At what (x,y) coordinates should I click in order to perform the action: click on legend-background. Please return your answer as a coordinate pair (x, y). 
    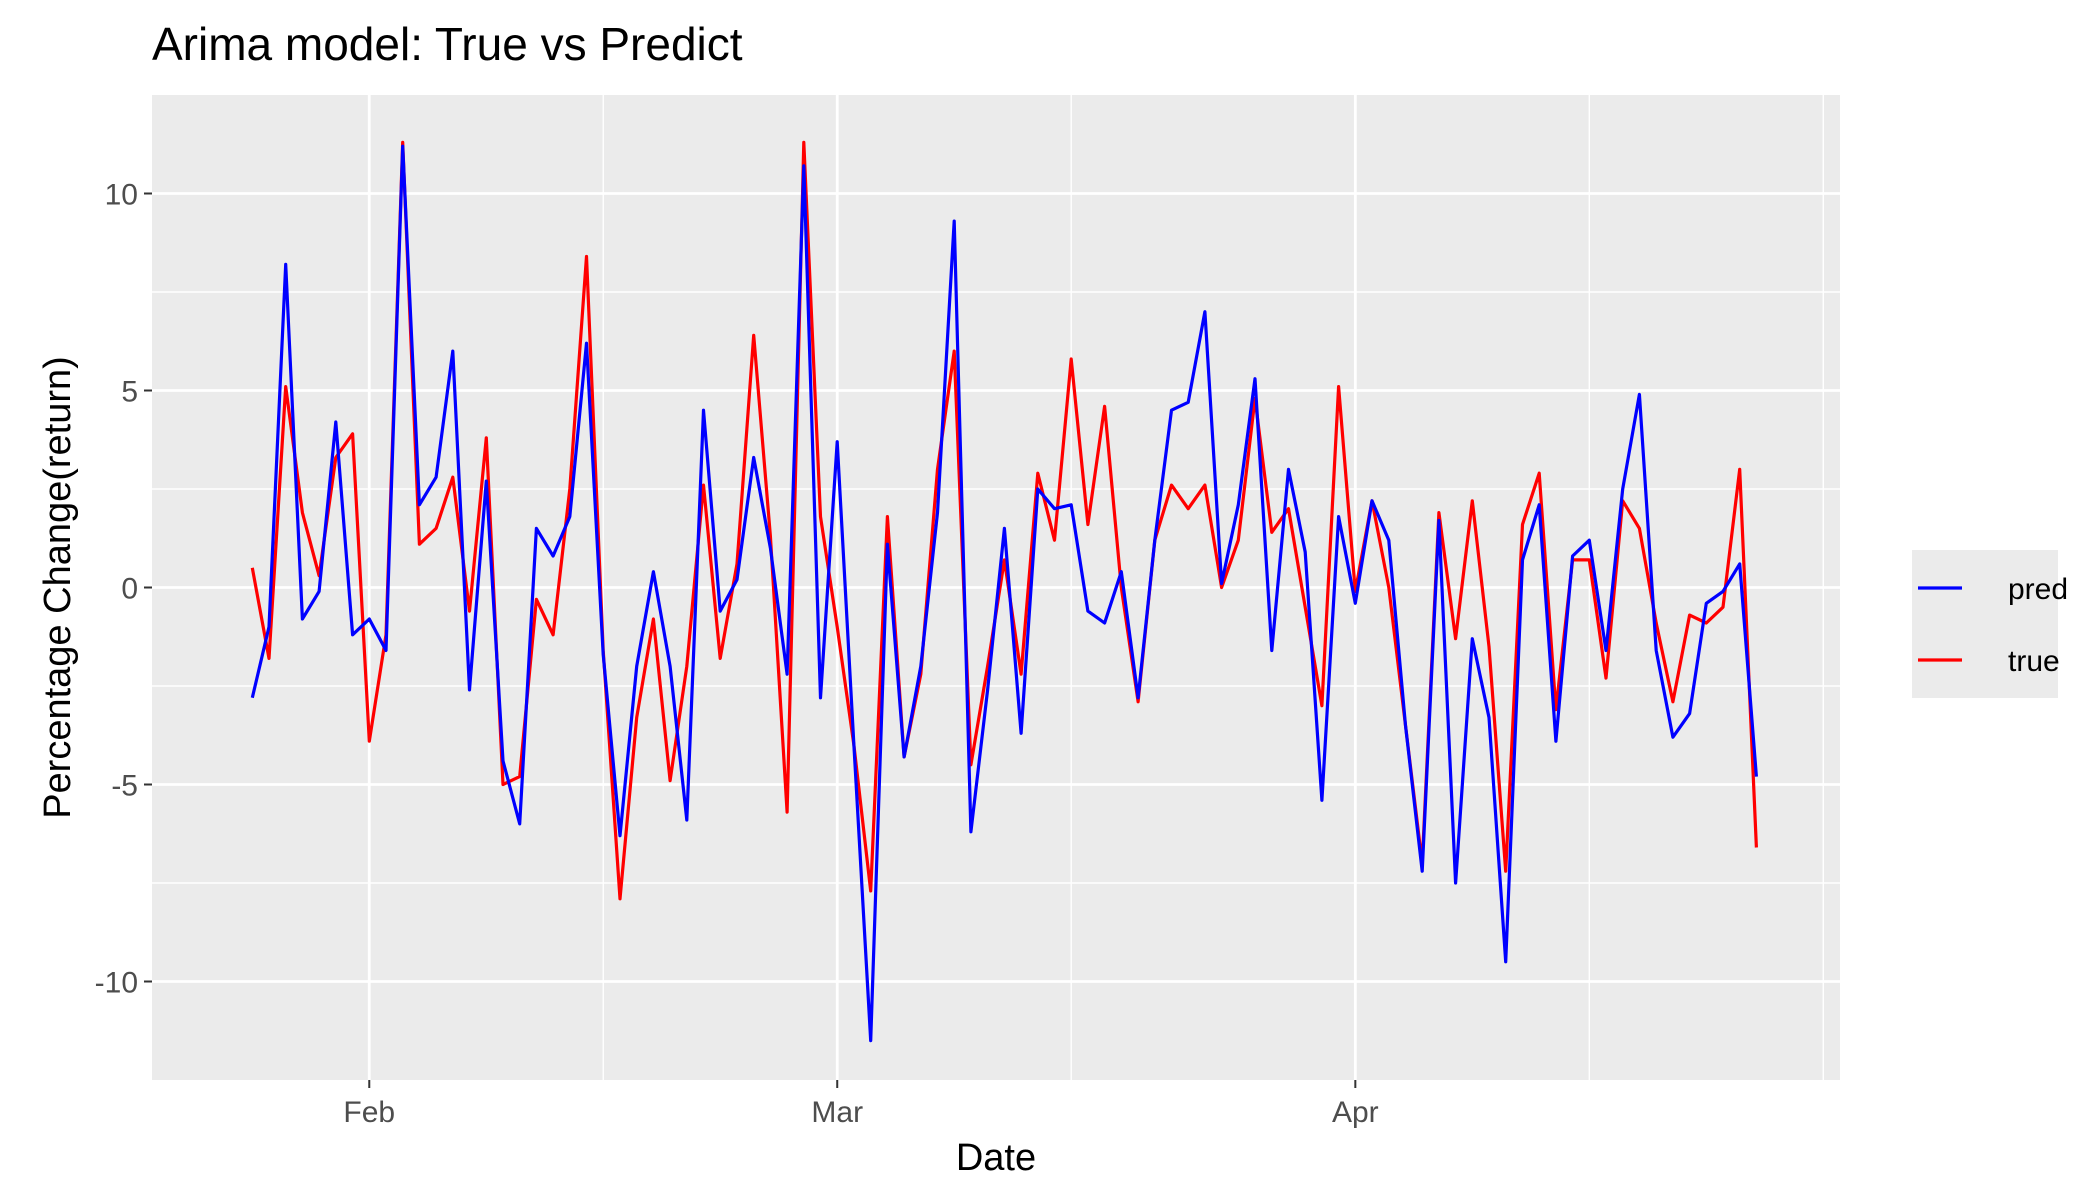
    Looking at the image, I should click on (1985, 624).